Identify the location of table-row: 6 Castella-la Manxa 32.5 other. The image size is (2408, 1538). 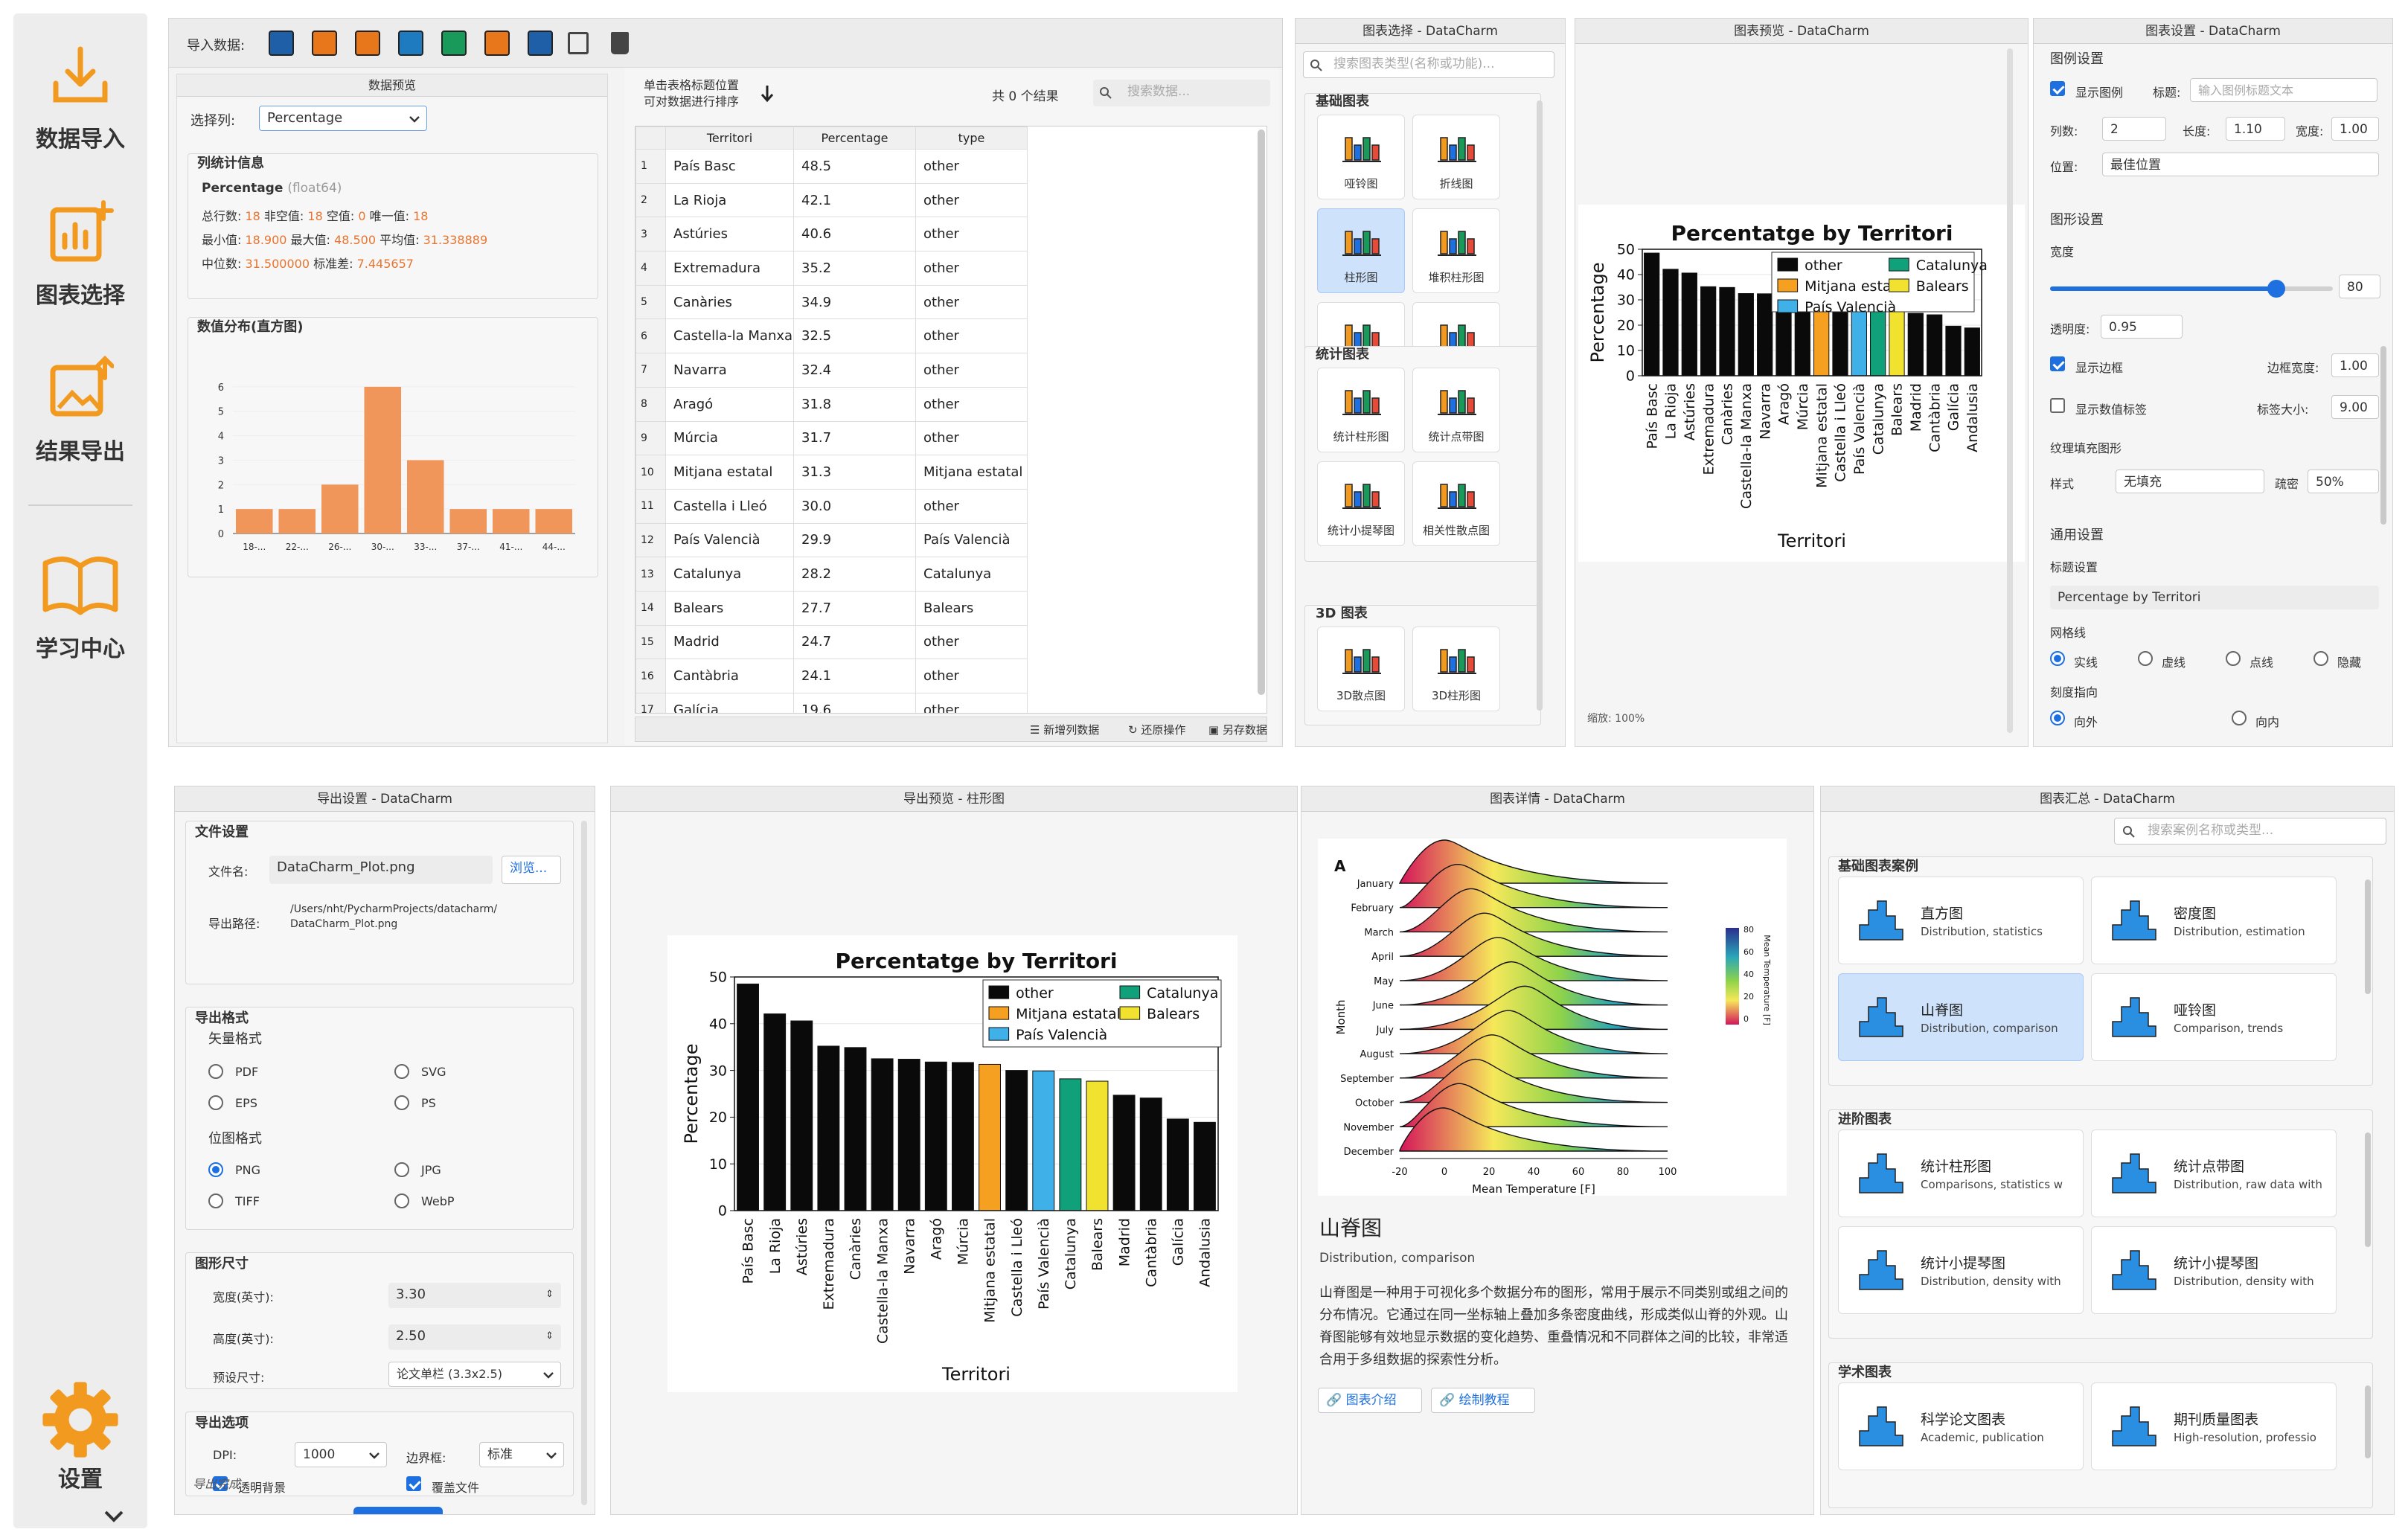
(832, 336).